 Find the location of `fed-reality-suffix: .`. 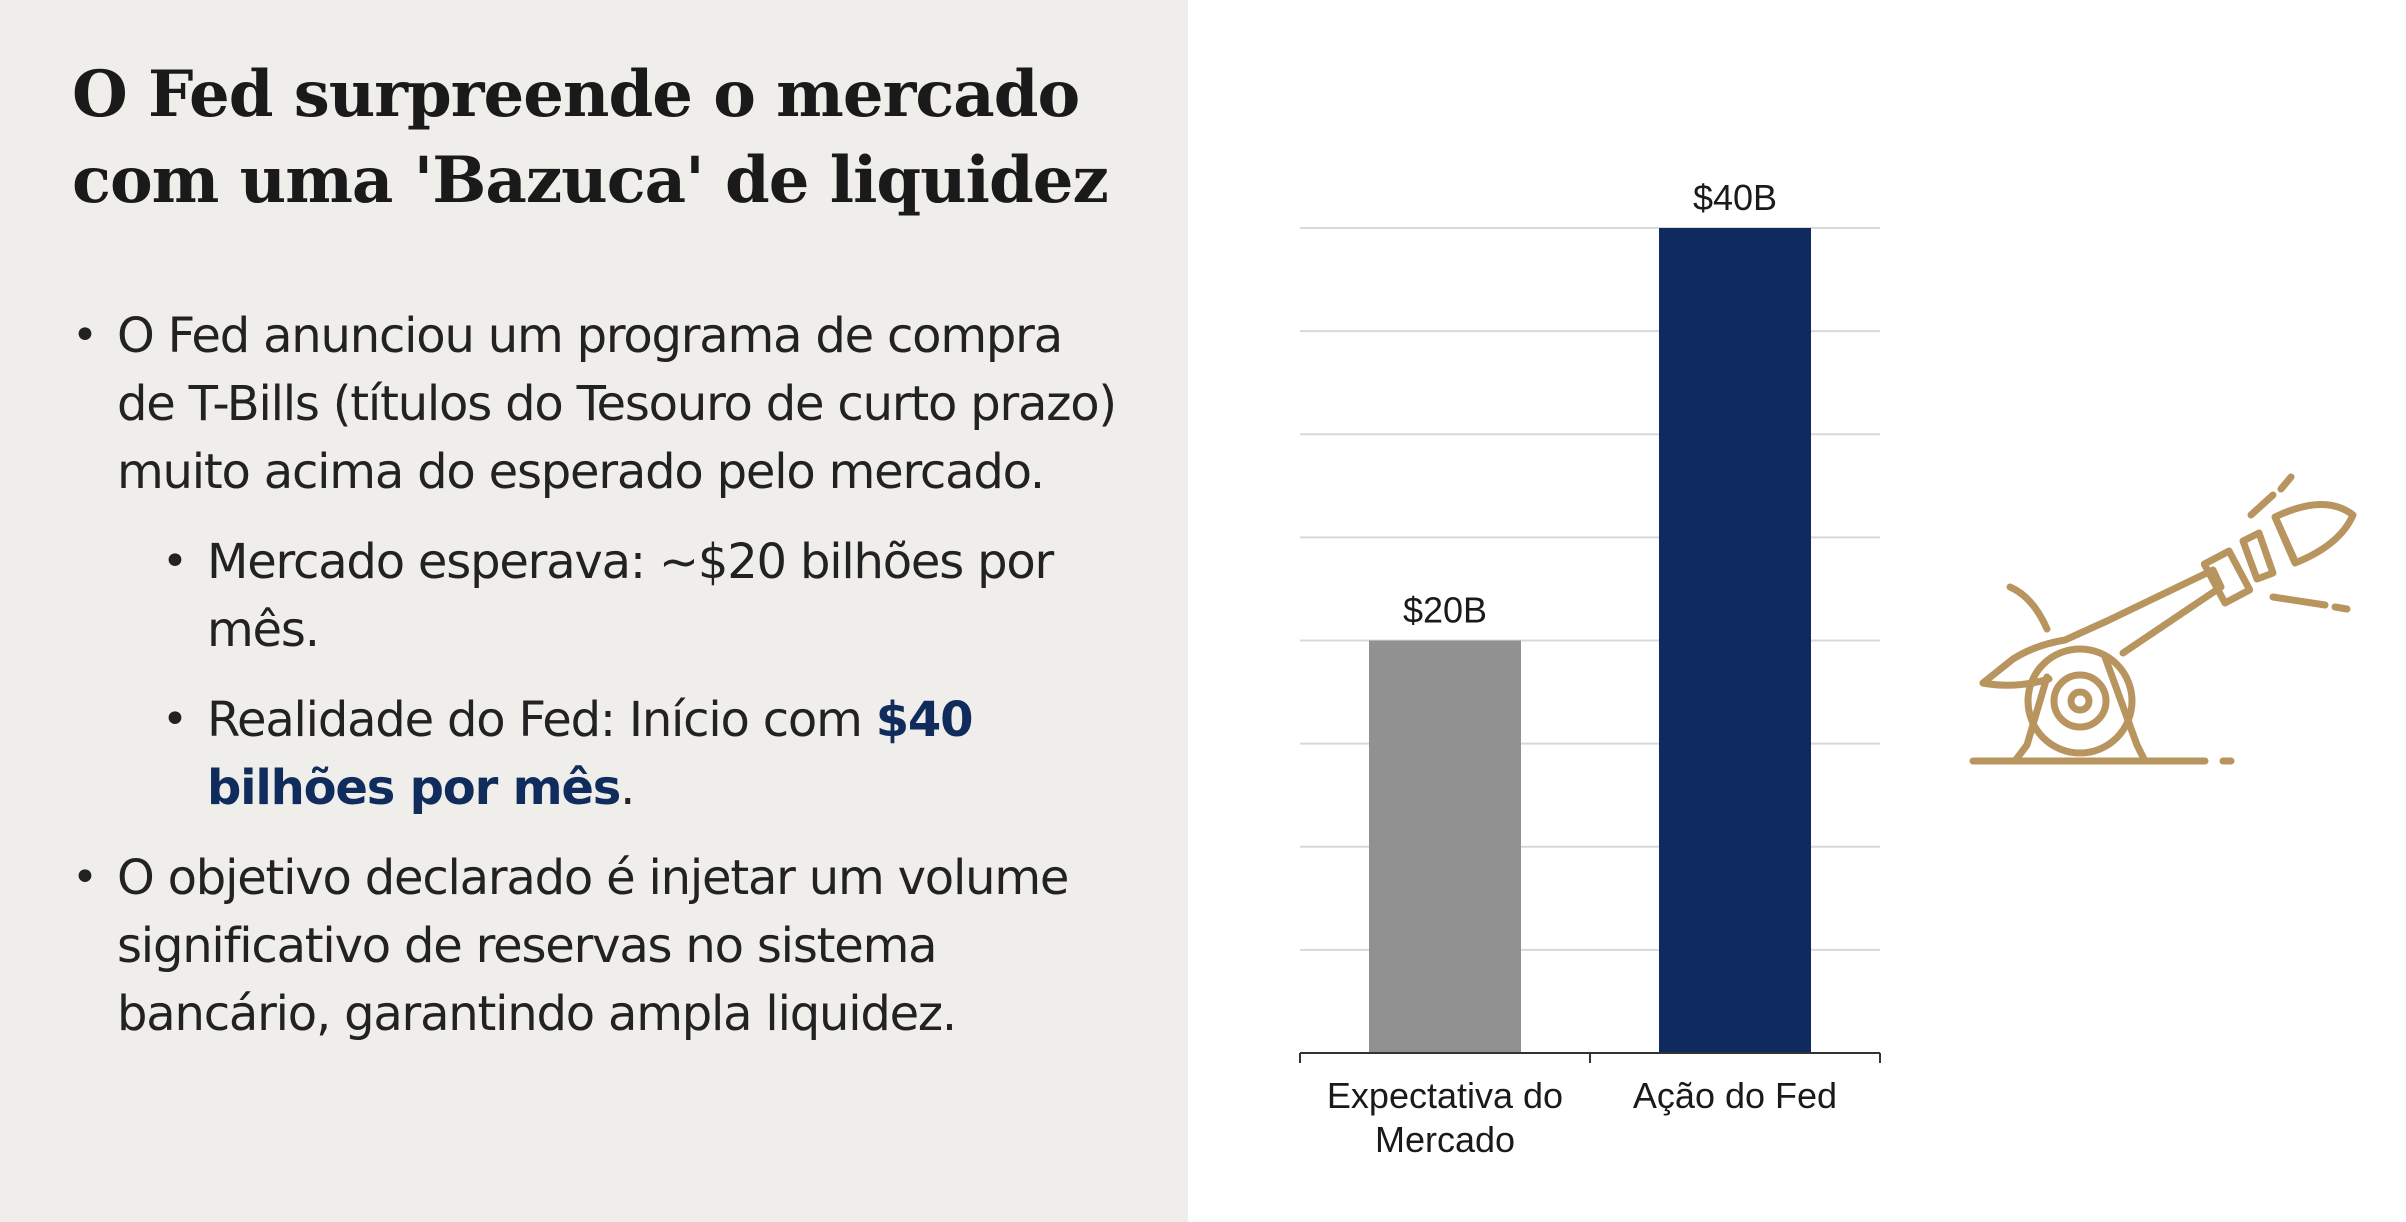

fed-reality-suffix: . is located at coordinates (627, 788).